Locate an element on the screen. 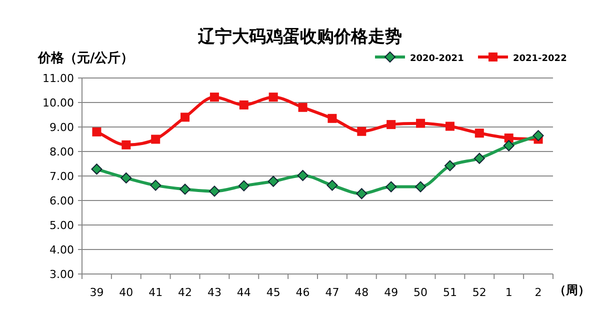 This screenshot has height=328, width=592. y-tick-label: 8.00 is located at coordinates (62, 152).